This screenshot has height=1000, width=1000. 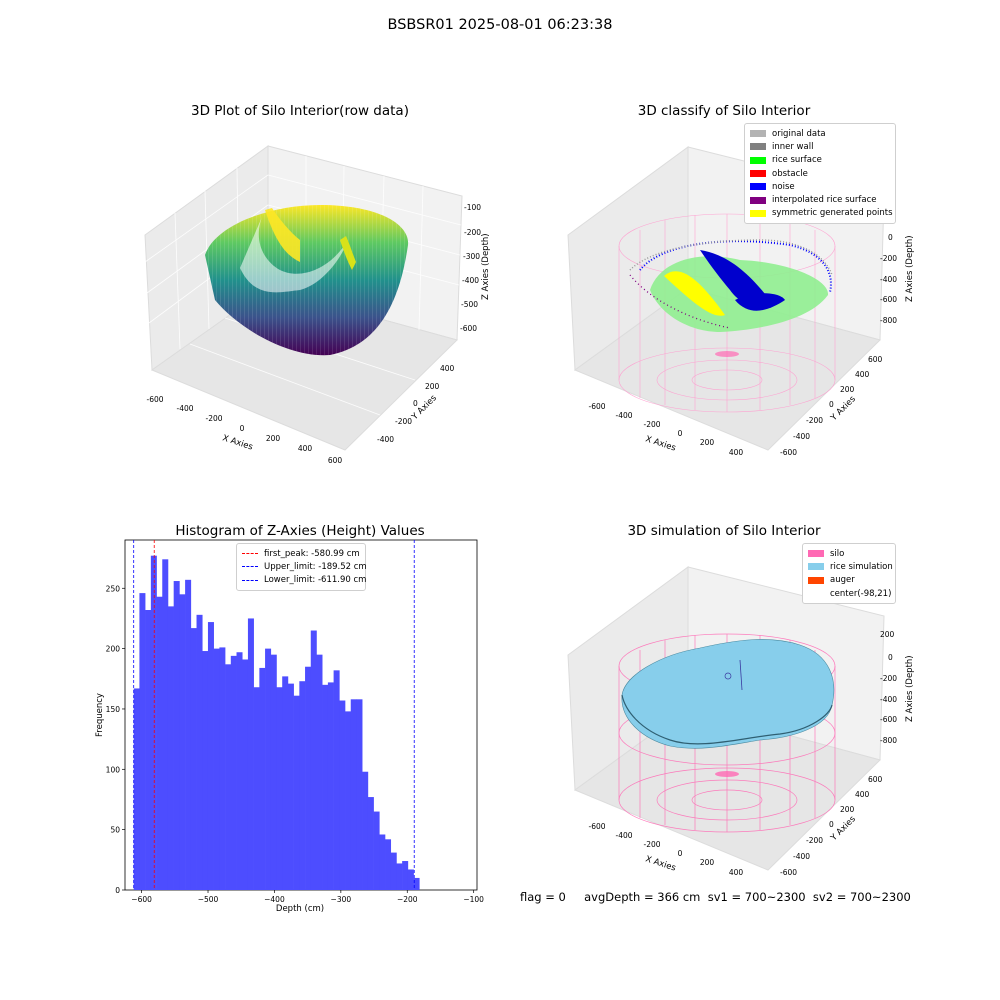 What do you see at coordinates (301, 553) in the screenshot?
I see `legend-item: first_peak: -580.99 cm` at bounding box center [301, 553].